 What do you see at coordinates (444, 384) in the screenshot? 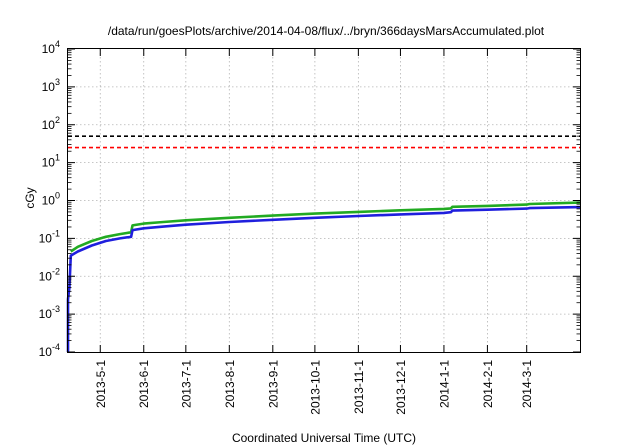
I see `x-tick-label: 2014-1-1` at bounding box center [444, 384].